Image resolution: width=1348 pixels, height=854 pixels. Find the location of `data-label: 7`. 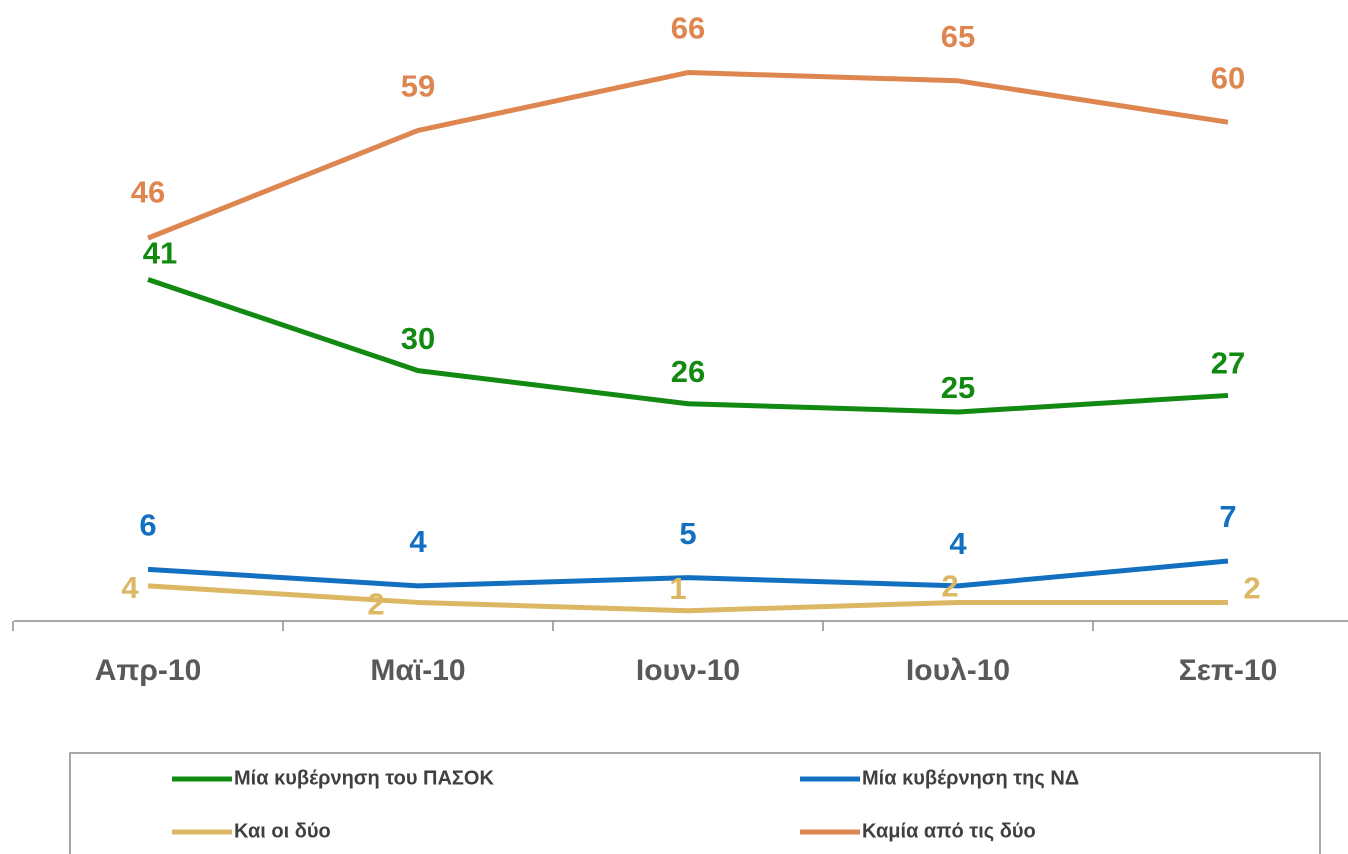

data-label: 7 is located at coordinates (1227, 516).